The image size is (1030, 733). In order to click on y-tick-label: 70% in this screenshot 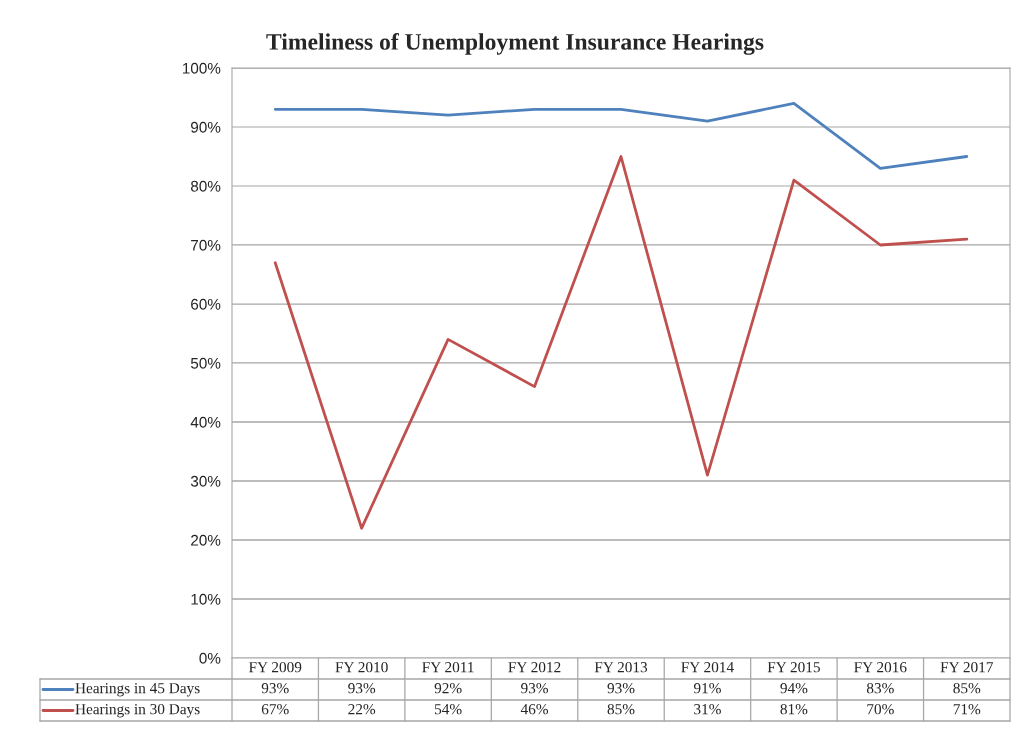, I will do `click(206, 245)`.